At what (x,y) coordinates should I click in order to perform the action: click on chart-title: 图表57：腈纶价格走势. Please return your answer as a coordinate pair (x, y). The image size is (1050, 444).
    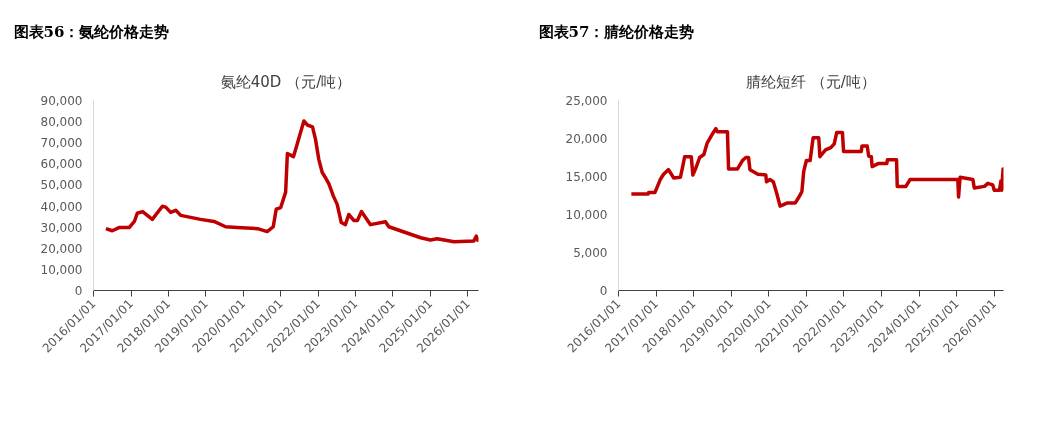
    Looking at the image, I should click on (616, 31).